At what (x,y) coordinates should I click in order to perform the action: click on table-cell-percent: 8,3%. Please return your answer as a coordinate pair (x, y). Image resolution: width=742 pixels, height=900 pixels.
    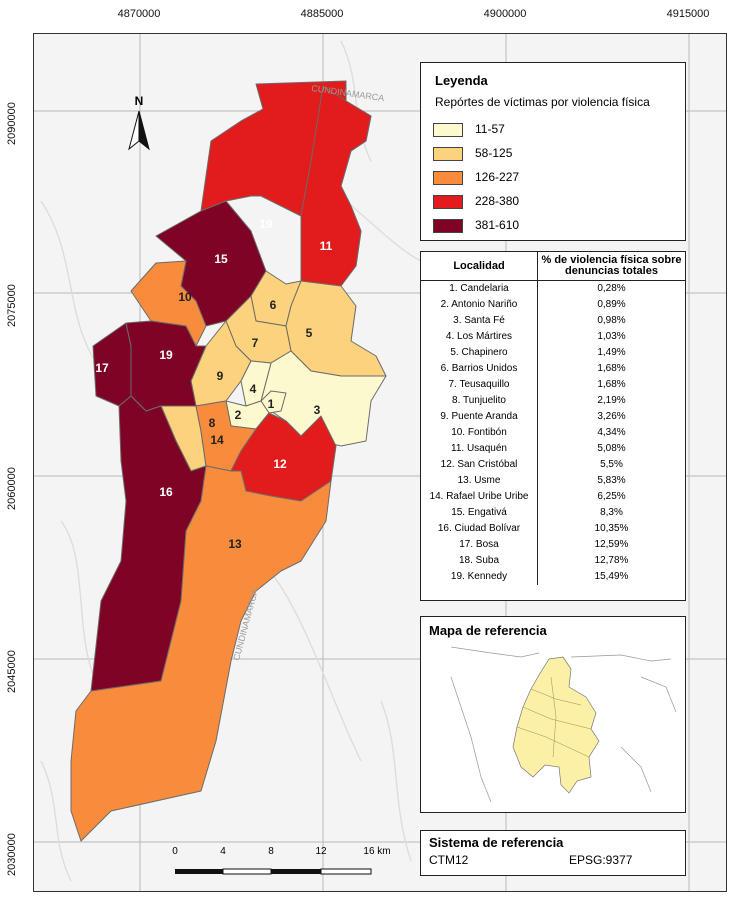
    Looking at the image, I should click on (611, 513).